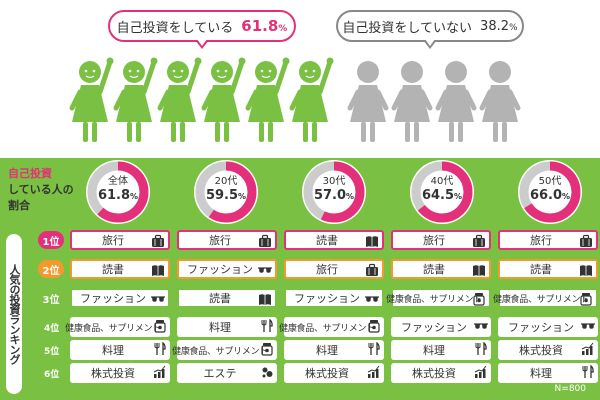  I want to click on donut-chart: 40代 64.5%, so click(442, 192).